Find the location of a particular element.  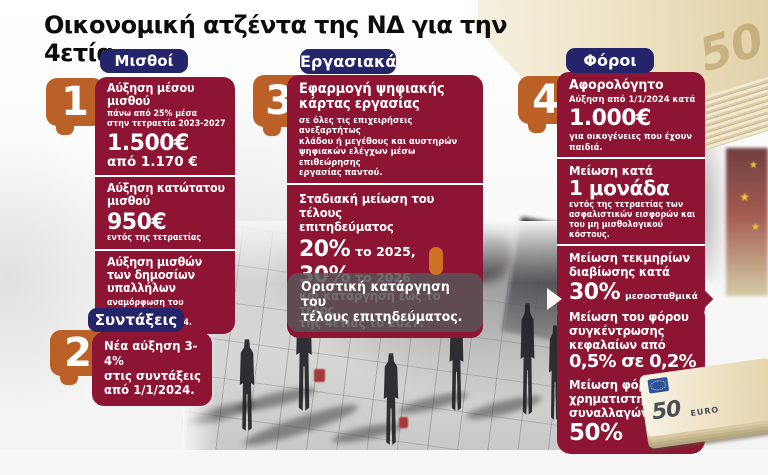

item-value: 950€ is located at coordinates (137, 222).